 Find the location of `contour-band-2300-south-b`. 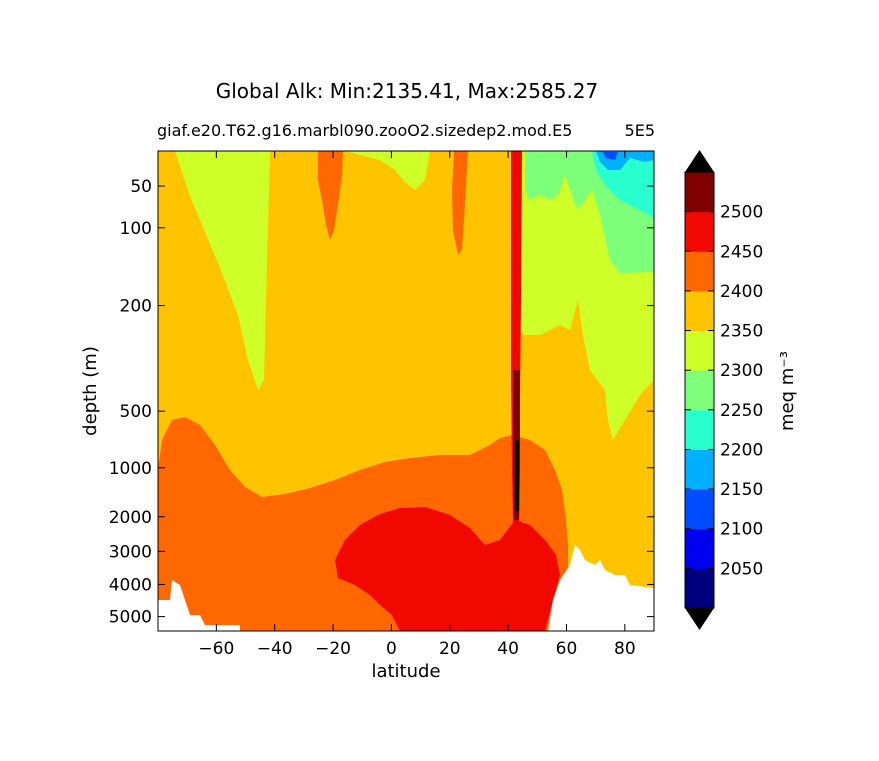

contour-band-2300-south-b is located at coordinates (222, 270).